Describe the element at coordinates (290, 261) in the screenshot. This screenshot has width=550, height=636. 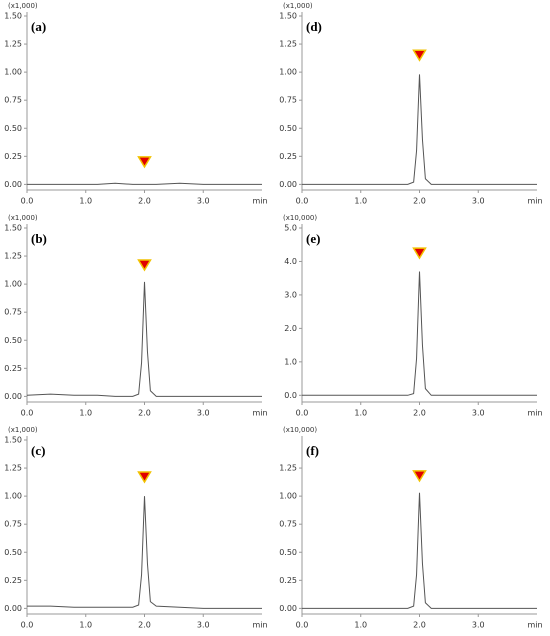
I see `y-tick-label: 4.0` at that location.